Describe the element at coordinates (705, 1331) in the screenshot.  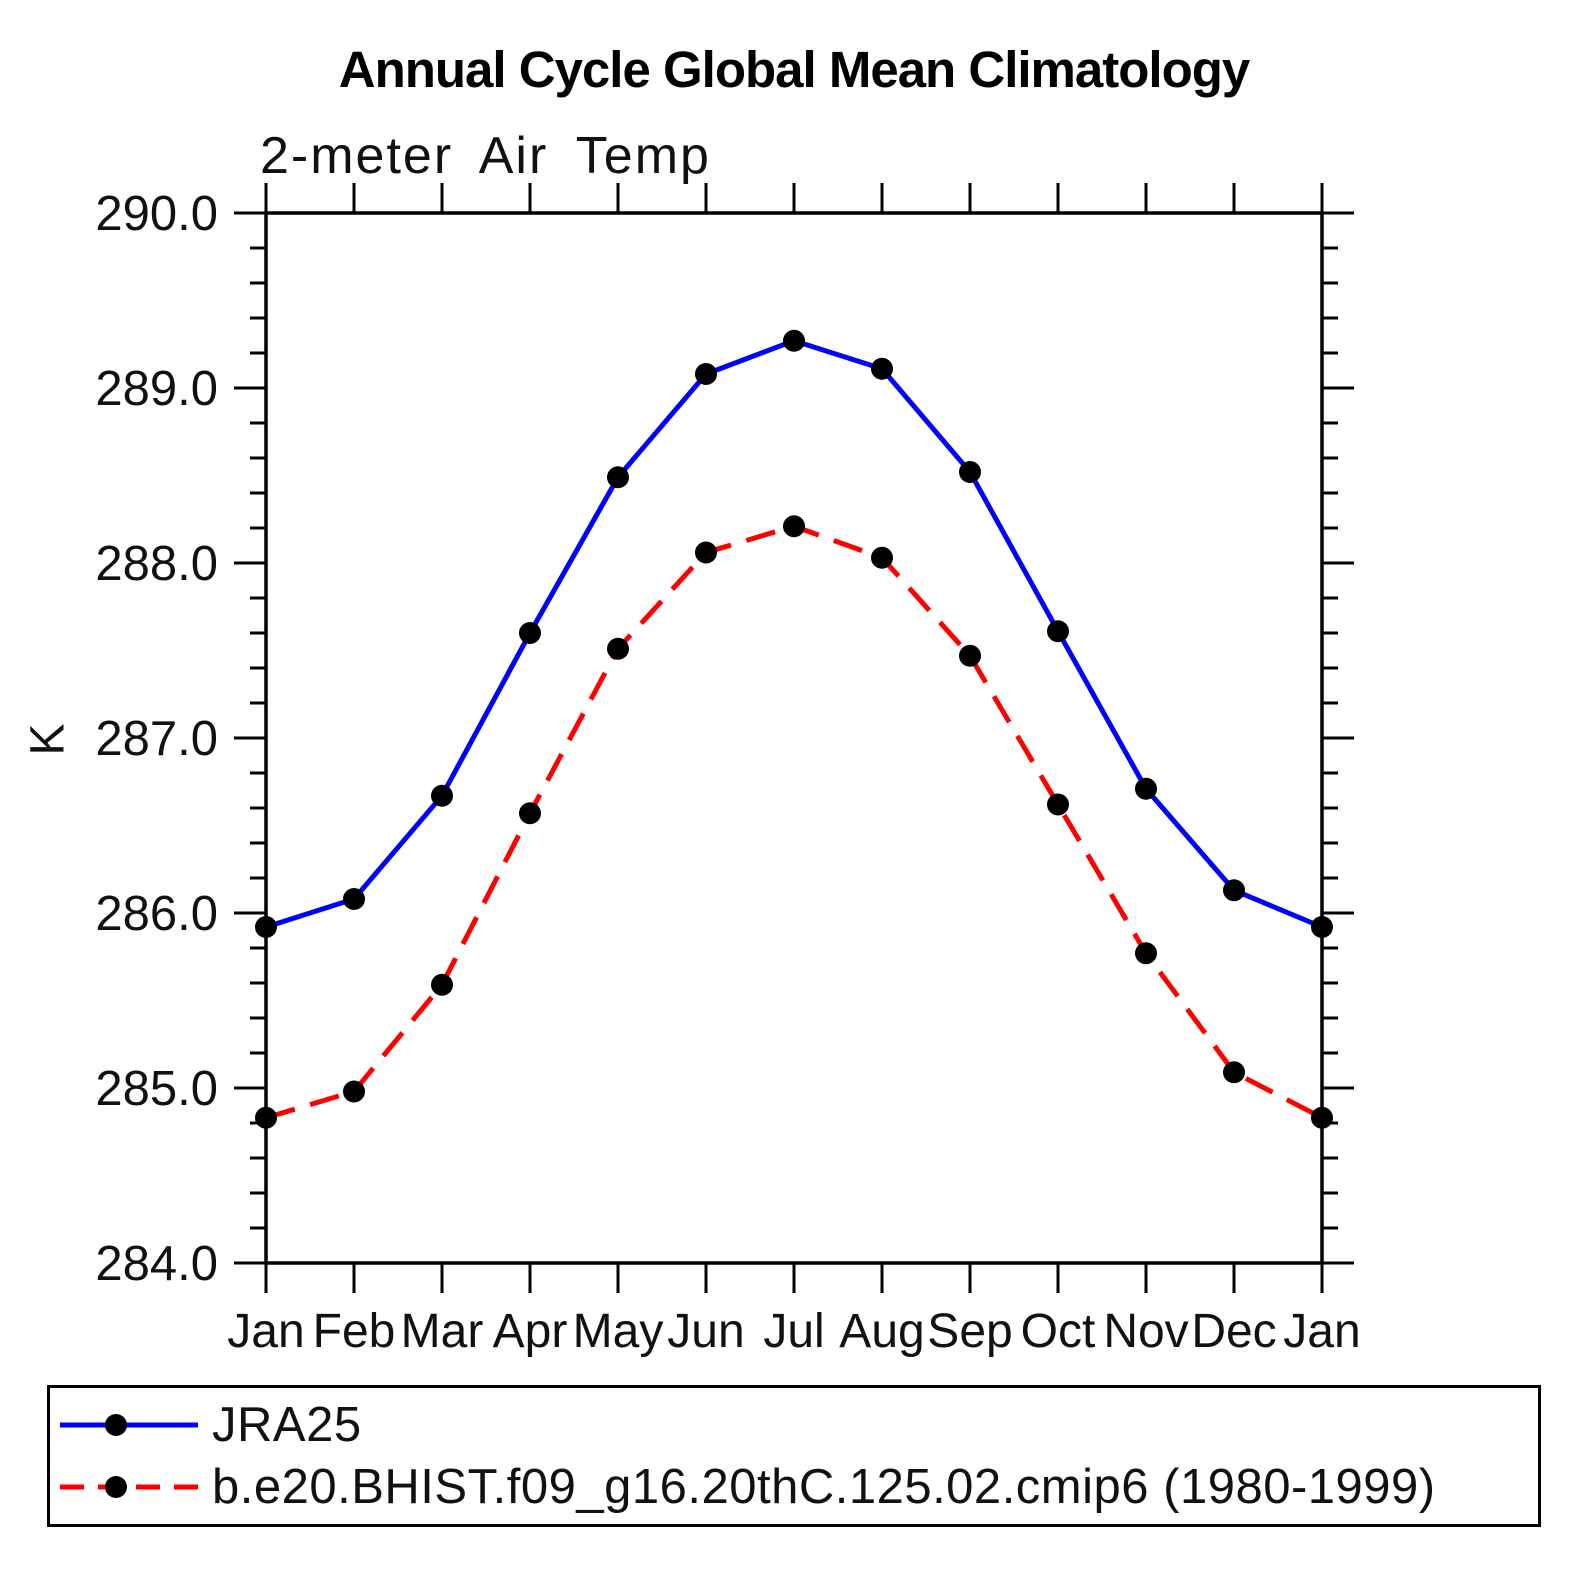
I see `x-tick-label: Jun` at that location.